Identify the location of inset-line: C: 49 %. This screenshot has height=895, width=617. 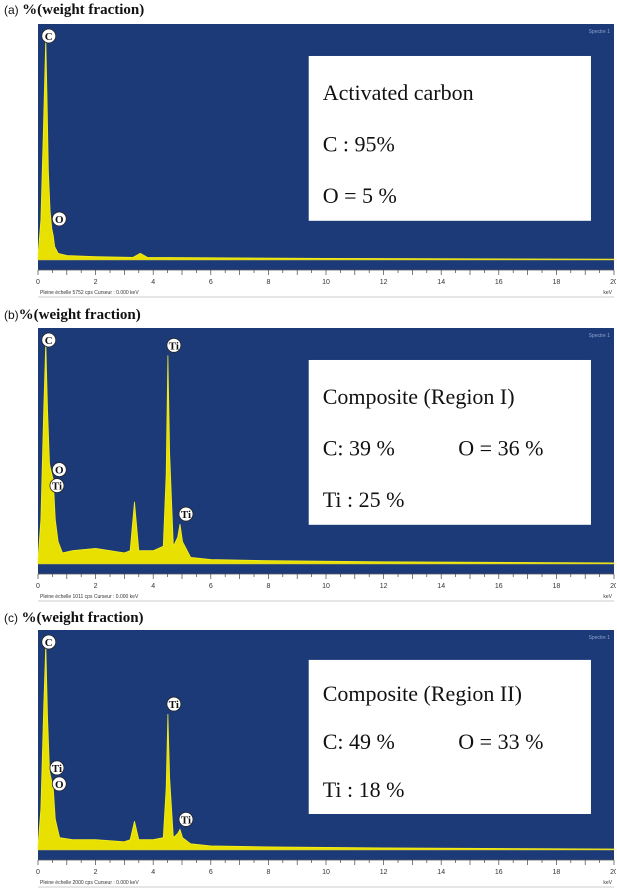
(359, 741).